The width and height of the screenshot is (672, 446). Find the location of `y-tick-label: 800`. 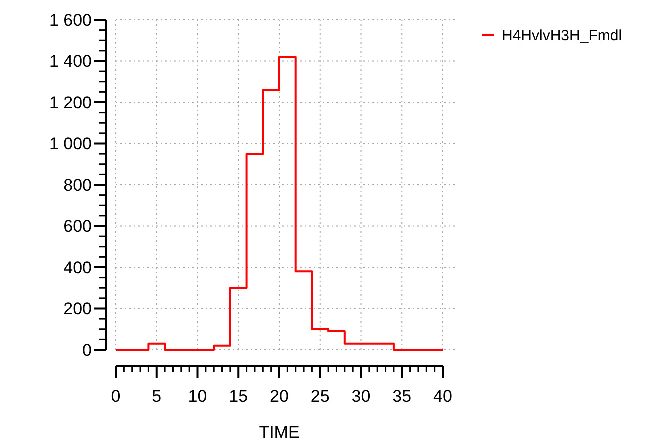

y-tick-label: 800 is located at coordinates (78, 185).